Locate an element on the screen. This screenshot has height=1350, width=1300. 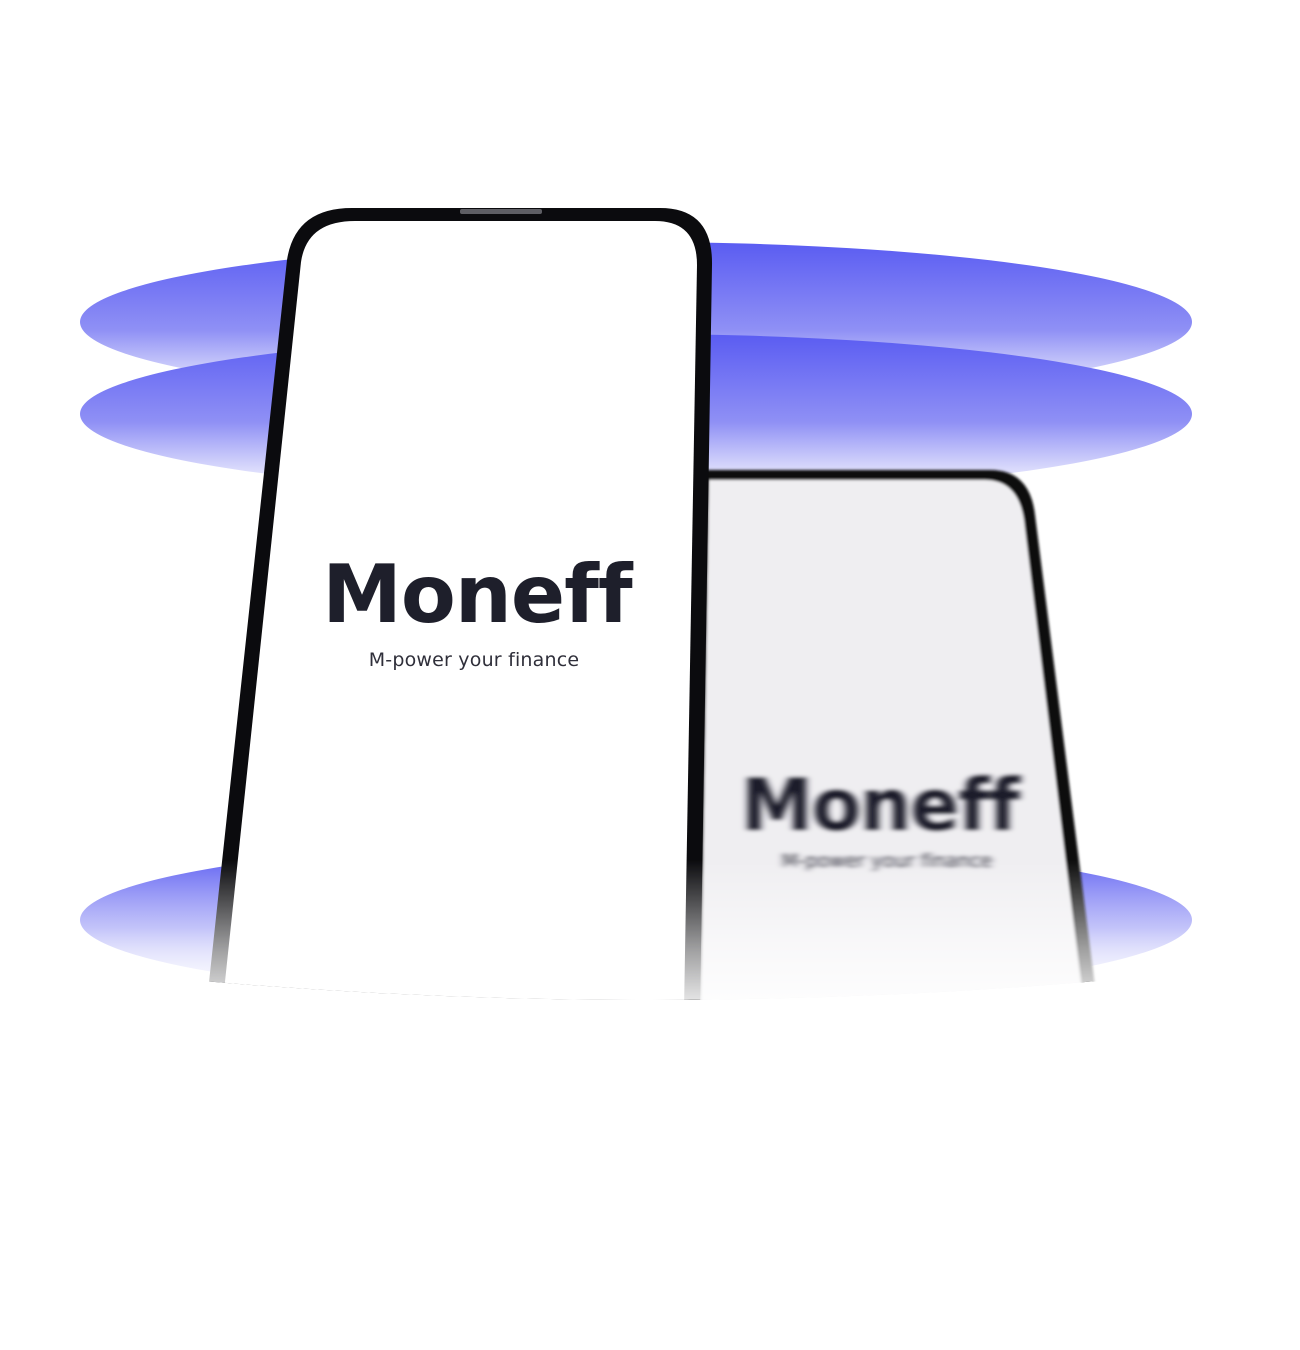
bottom-fade is located at coordinates (650, 930).